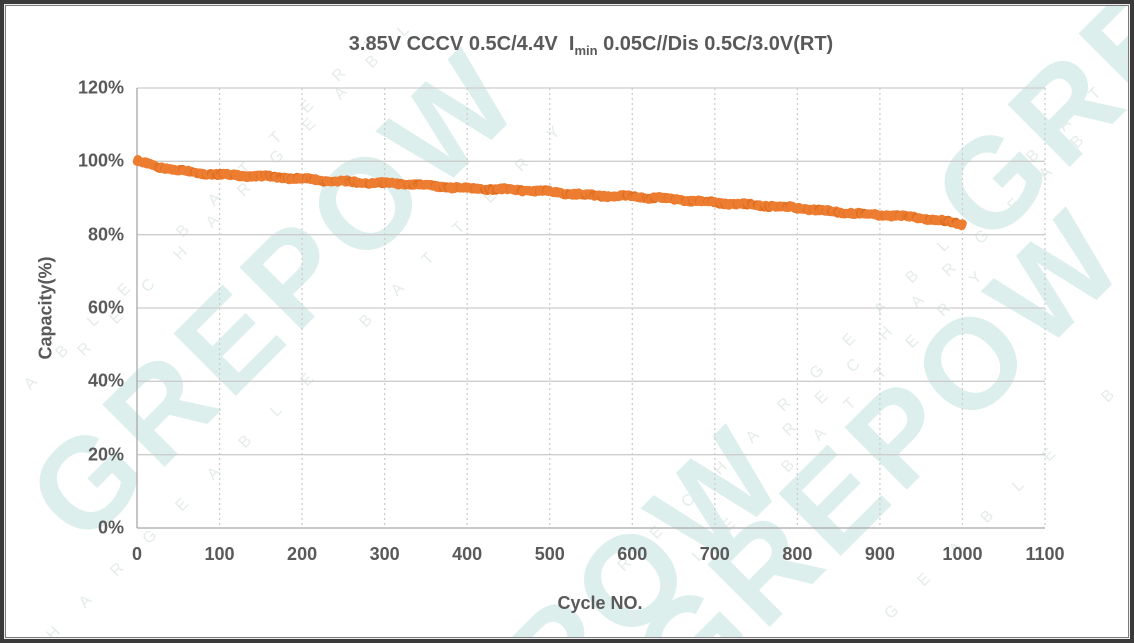  Describe the element at coordinates (797, 554) in the screenshot. I see `x-tick-label: 800` at that location.